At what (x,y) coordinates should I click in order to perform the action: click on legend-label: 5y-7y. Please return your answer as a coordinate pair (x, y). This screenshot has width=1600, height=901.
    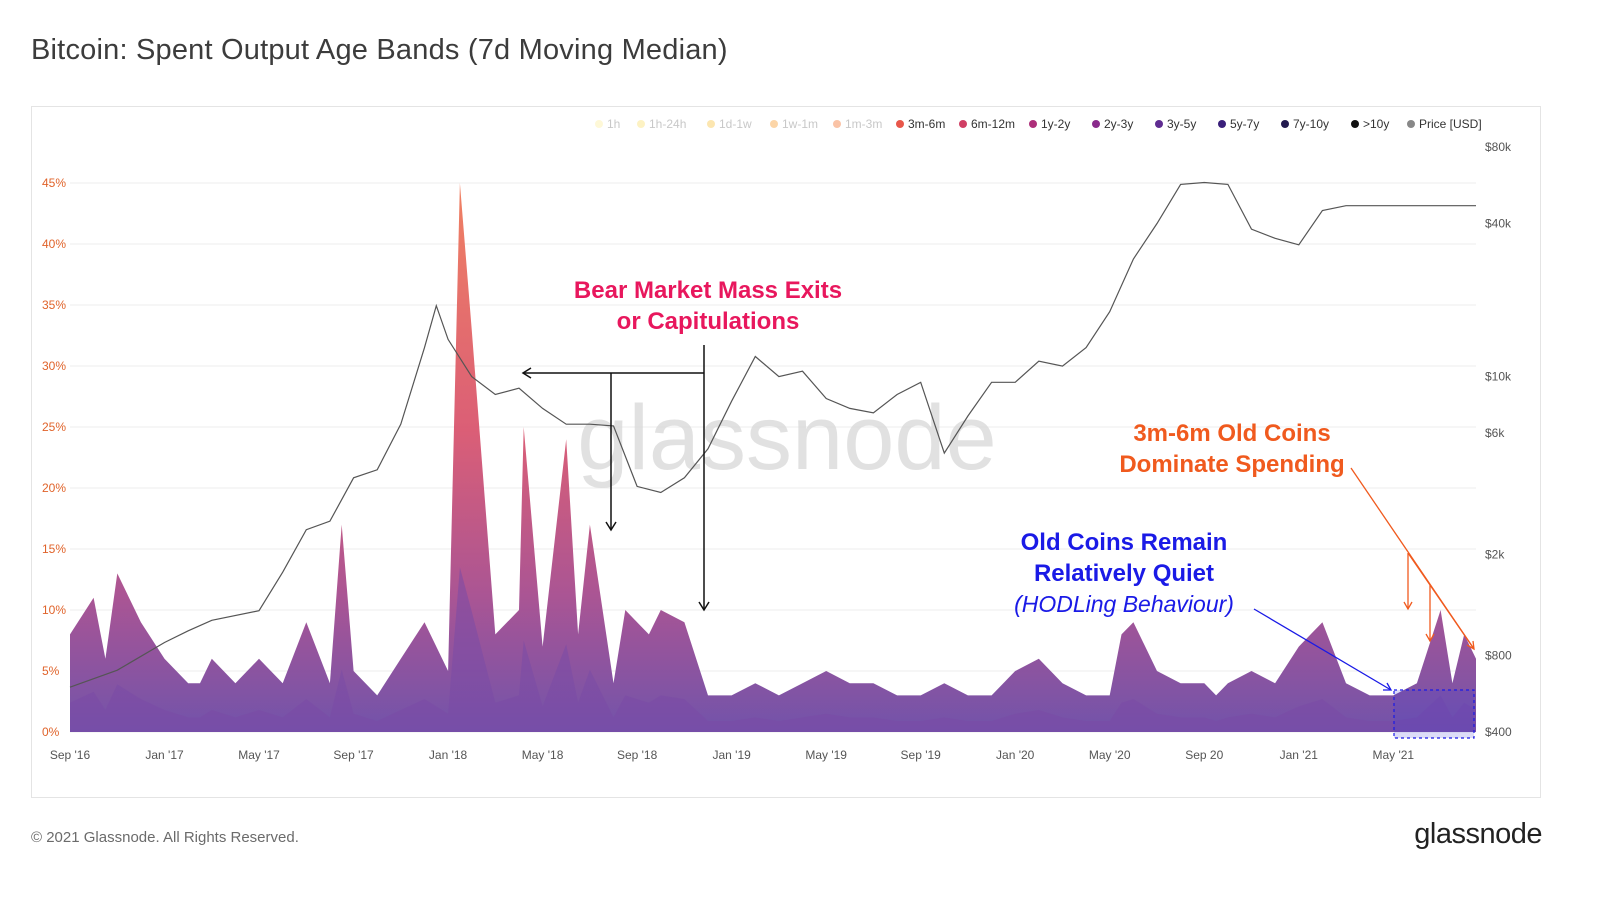
    Looking at the image, I should click on (1244, 124).